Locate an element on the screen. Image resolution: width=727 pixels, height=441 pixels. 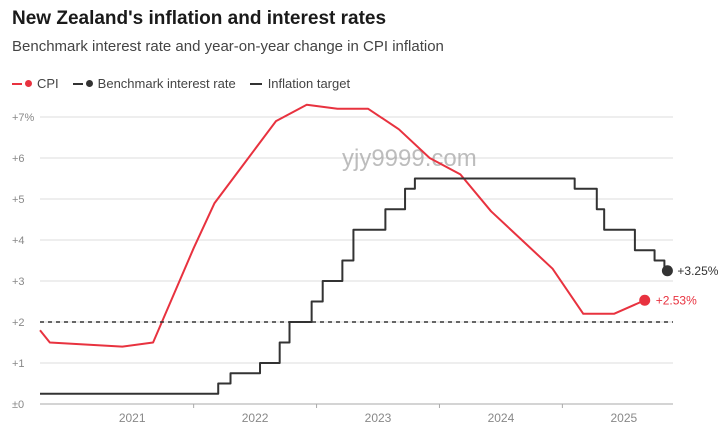
y-tick-label: +5 is located at coordinates (18, 200).